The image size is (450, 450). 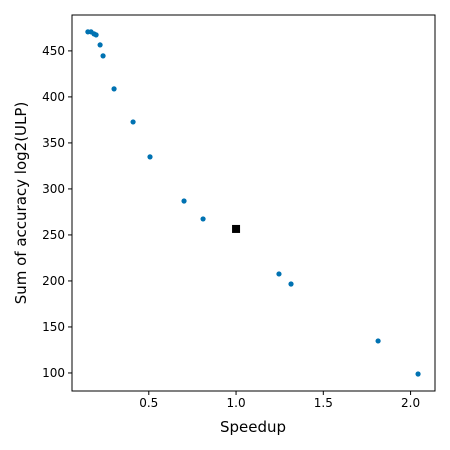 What do you see at coordinates (323, 403) in the screenshot?
I see `x-tick-label: 1.5` at bounding box center [323, 403].